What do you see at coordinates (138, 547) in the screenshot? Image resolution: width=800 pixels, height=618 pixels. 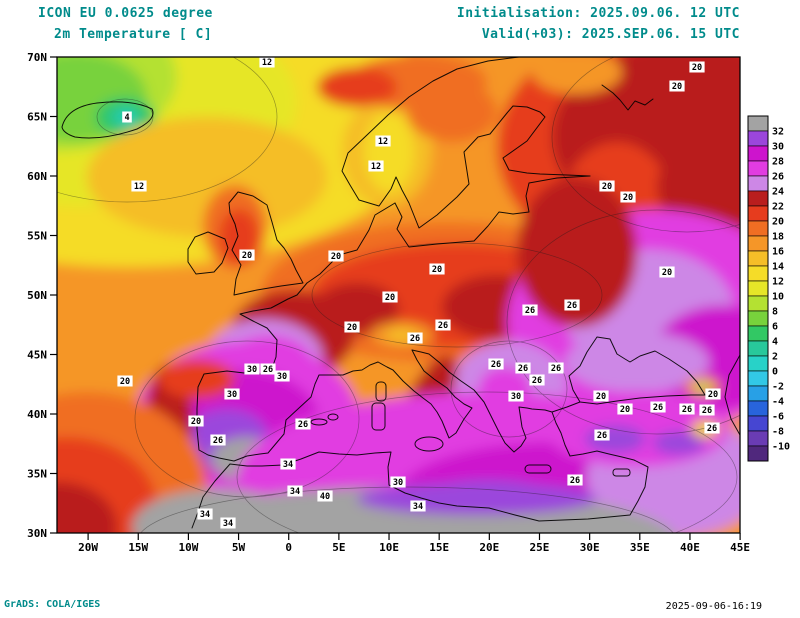 I see `x-axis-tick-label: 15W` at bounding box center [138, 547].